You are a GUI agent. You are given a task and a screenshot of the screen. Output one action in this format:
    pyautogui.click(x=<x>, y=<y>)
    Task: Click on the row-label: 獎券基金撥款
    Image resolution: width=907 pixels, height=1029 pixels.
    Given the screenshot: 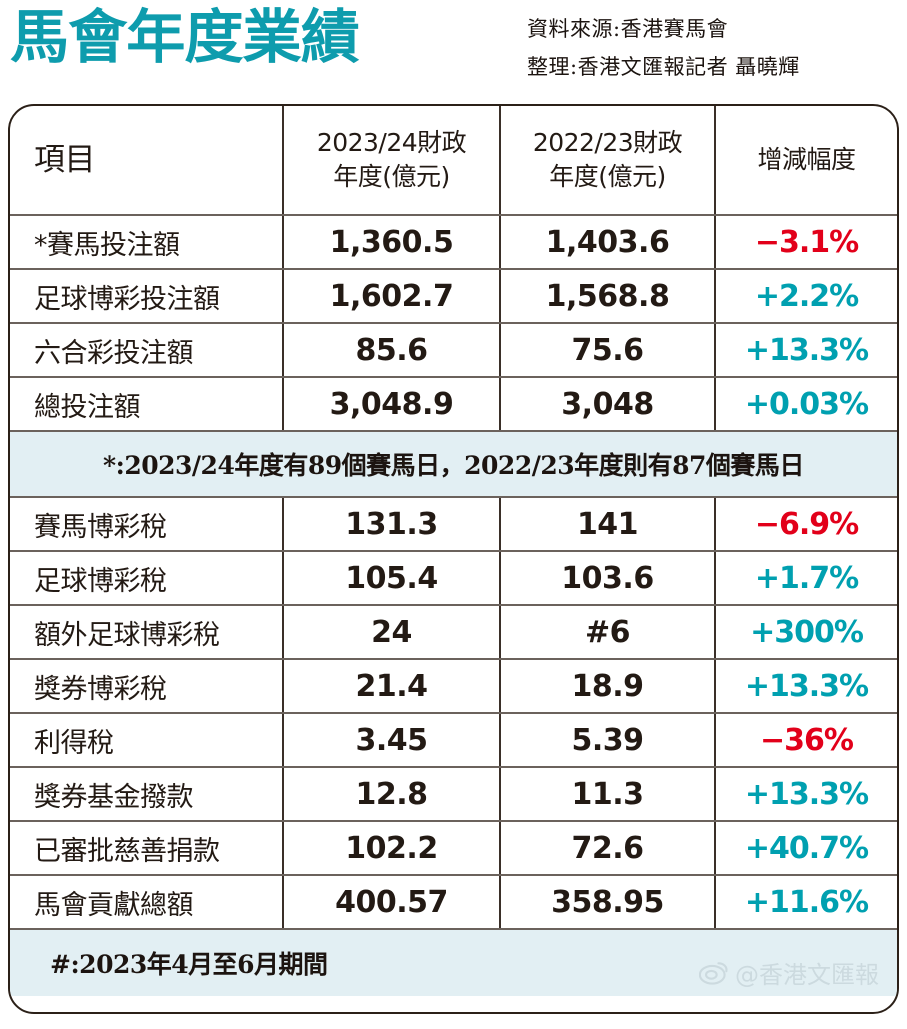 What is the action you would take?
    pyautogui.click(x=114, y=797)
    